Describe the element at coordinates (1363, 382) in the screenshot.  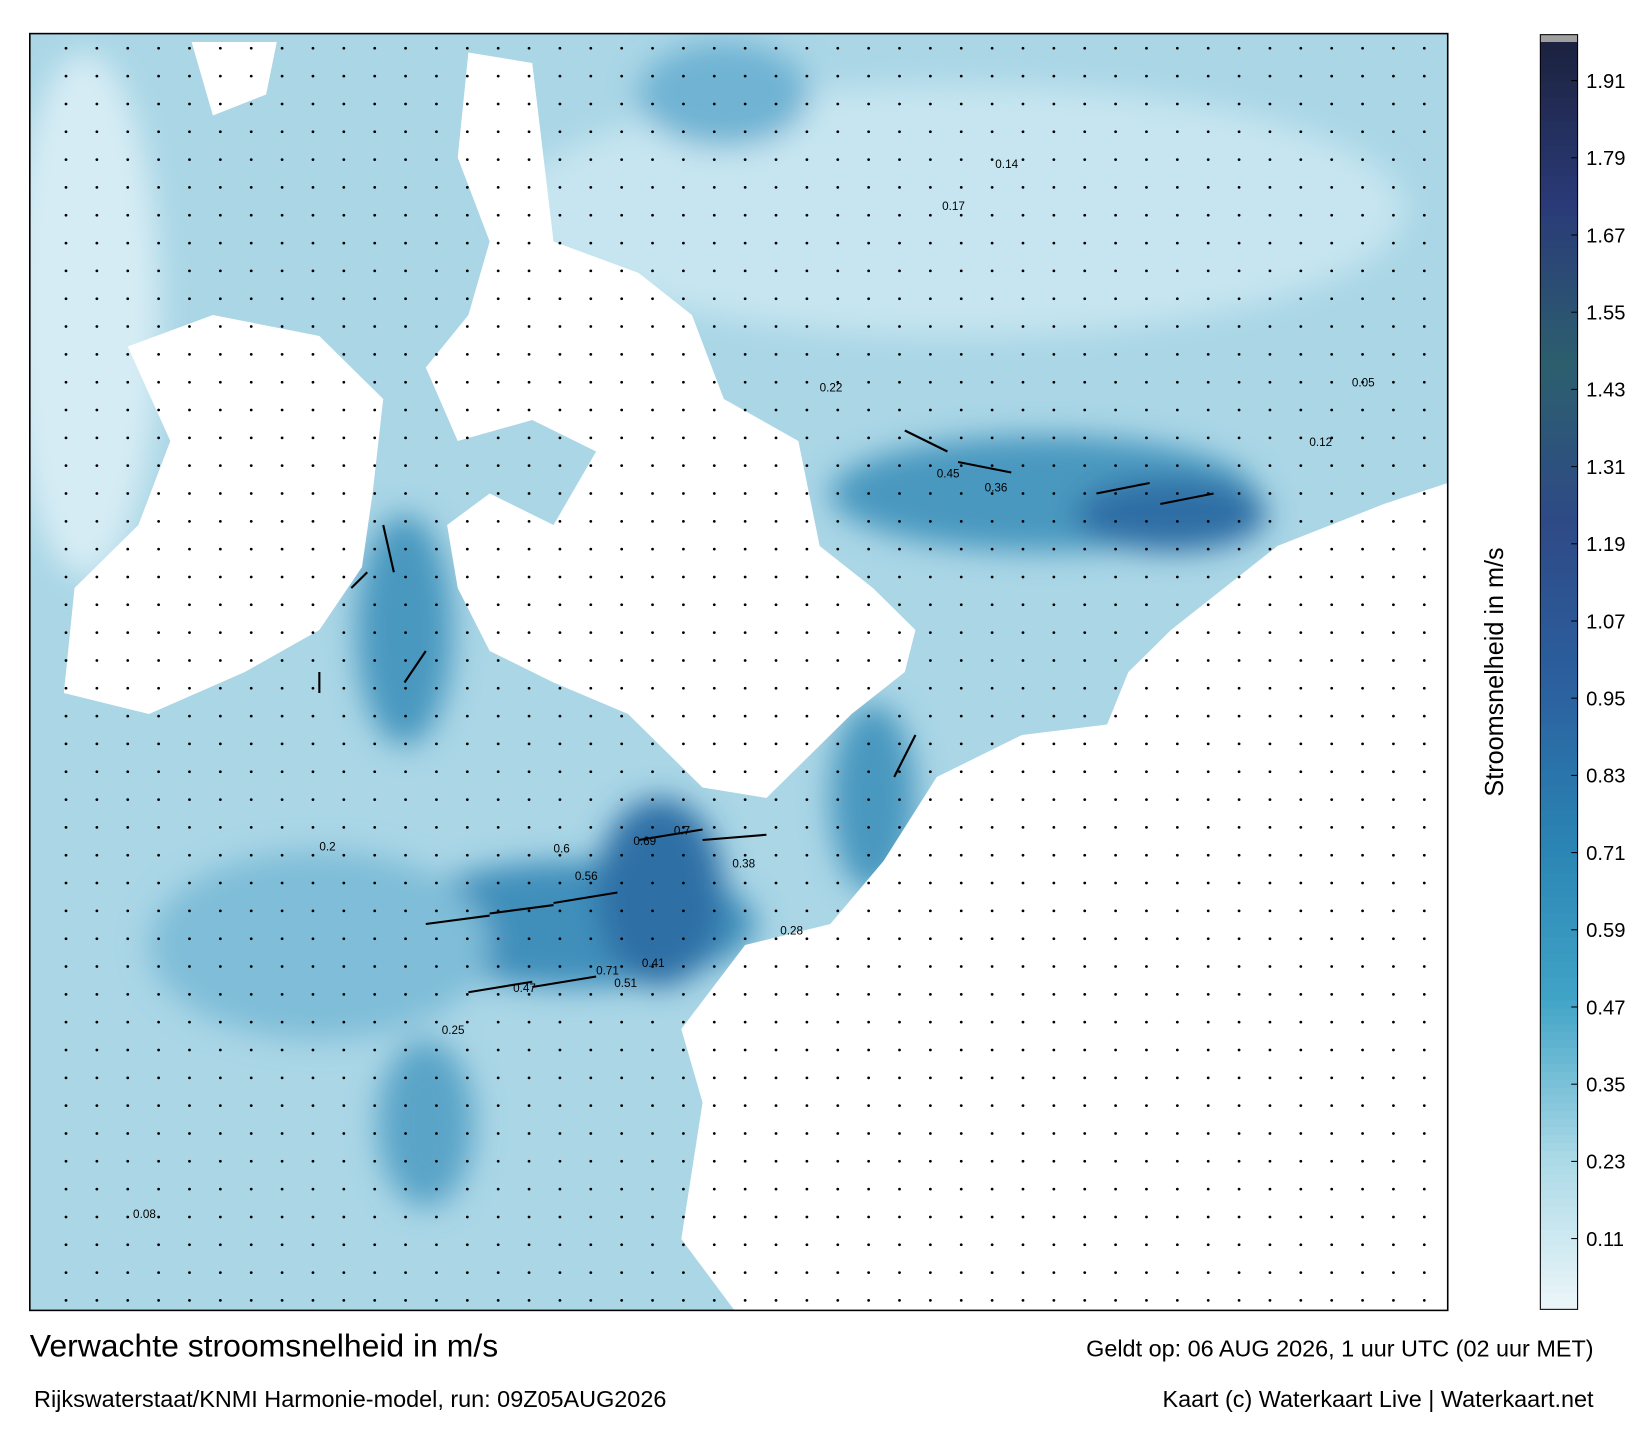
I see `speed-label: 0.05` at that location.